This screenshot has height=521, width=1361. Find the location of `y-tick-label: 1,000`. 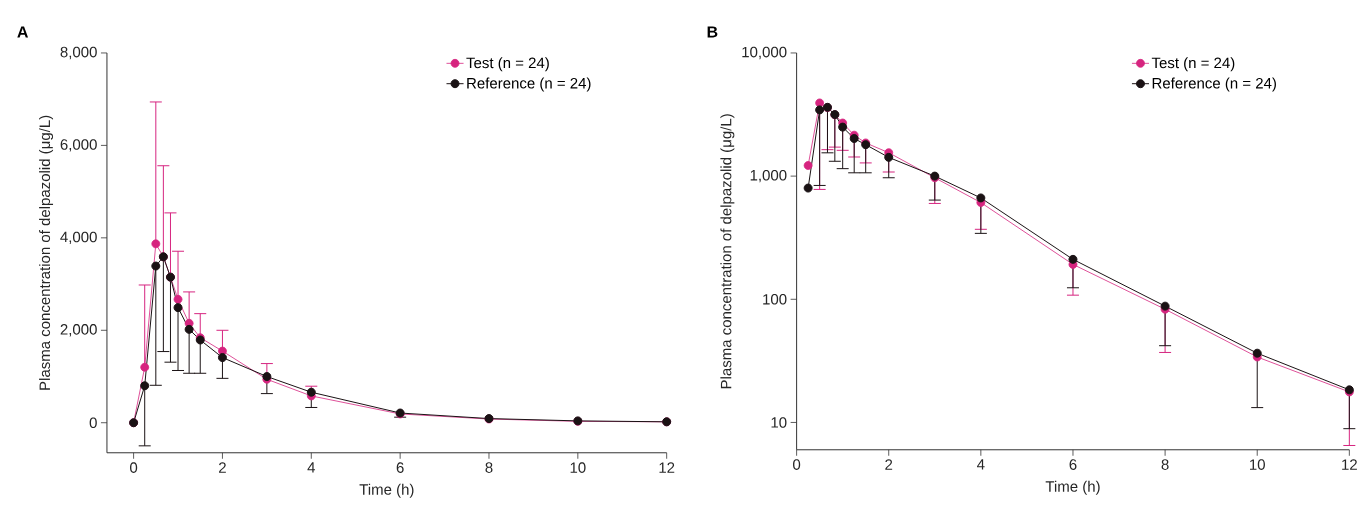

y-tick-label: 1,000 is located at coordinates (768, 176).